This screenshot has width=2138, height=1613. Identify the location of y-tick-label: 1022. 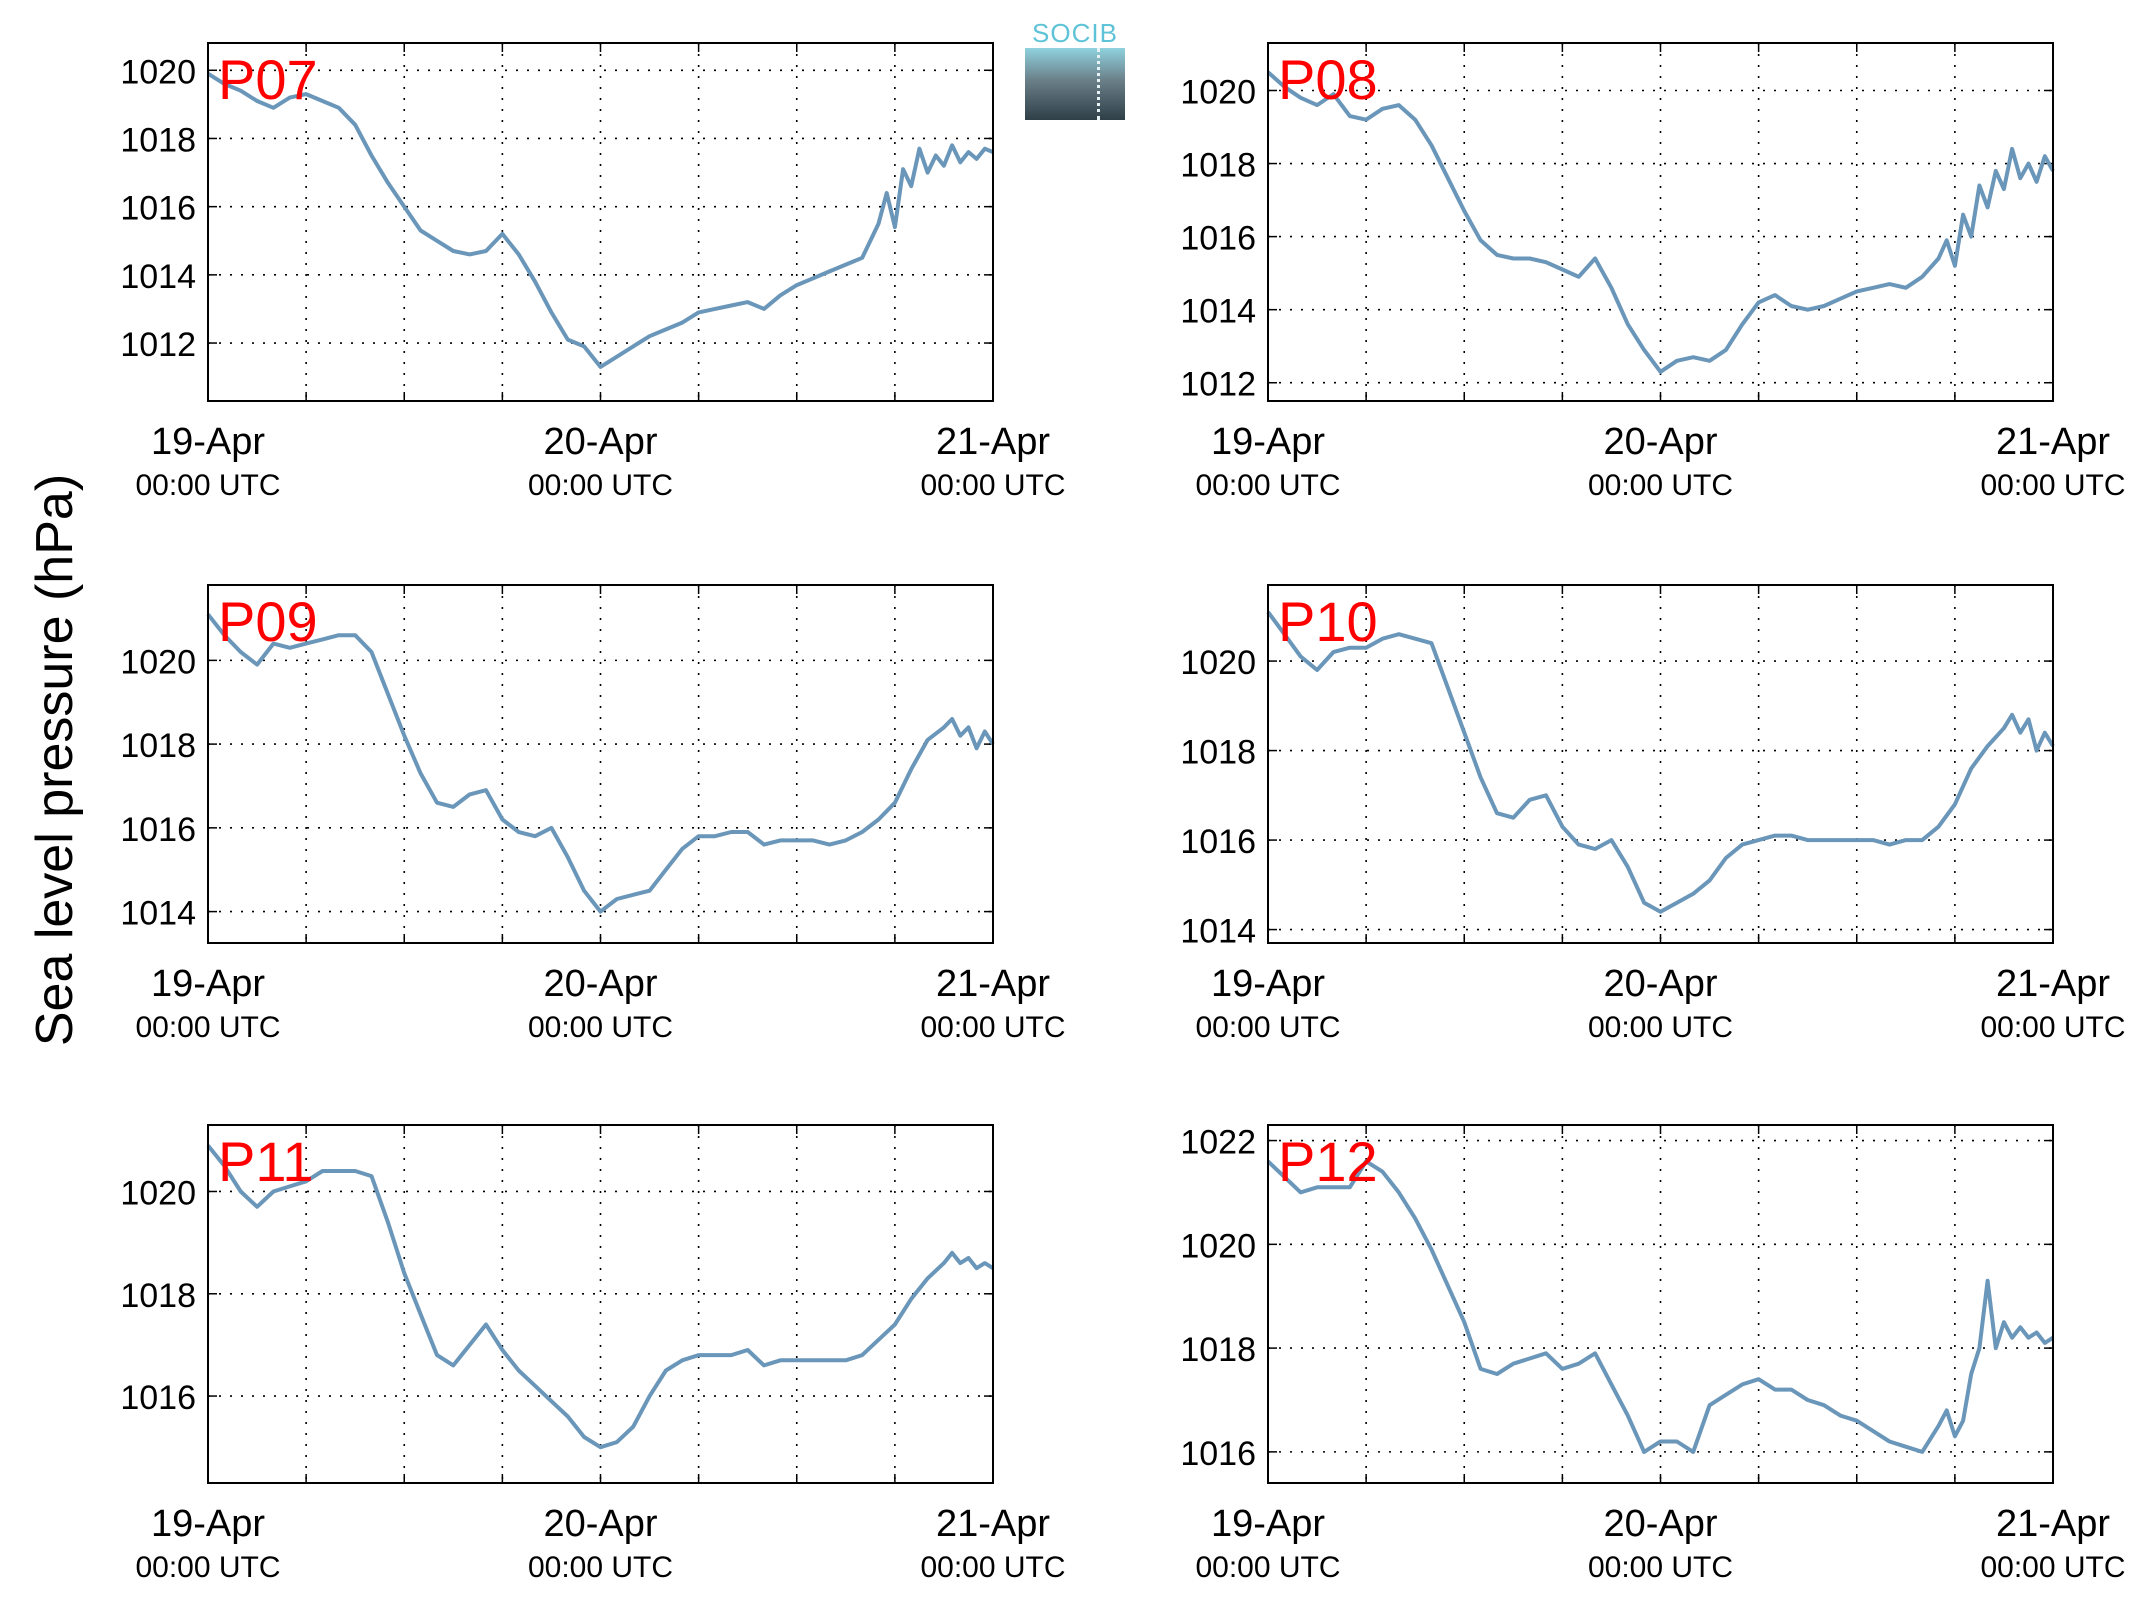
(1218, 1143).